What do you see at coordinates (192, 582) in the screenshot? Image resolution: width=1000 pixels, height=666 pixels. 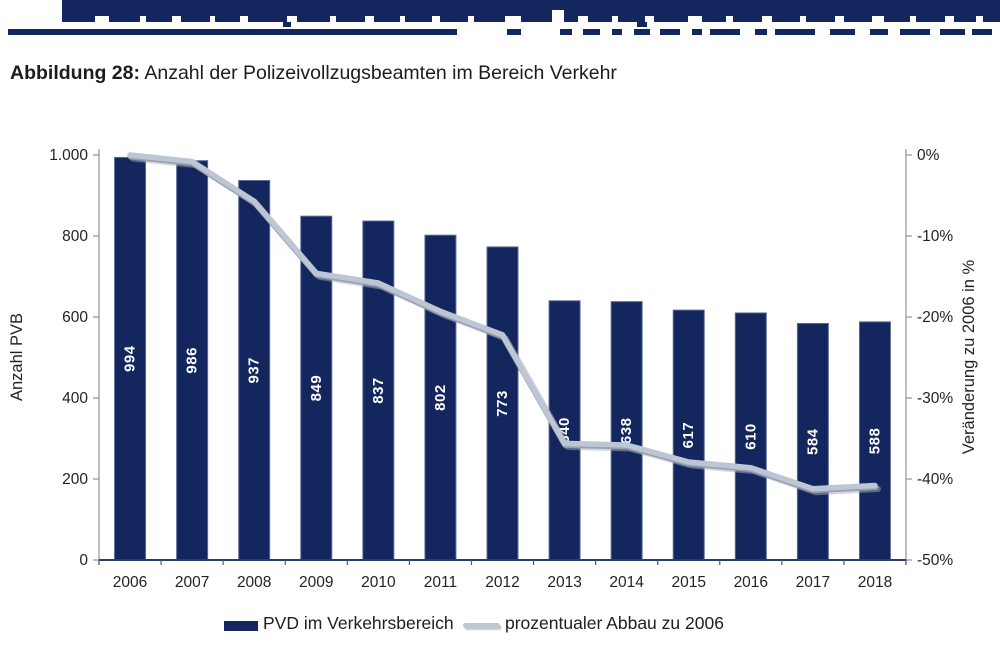 I see `x-tick-label-2007: 2007` at bounding box center [192, 582].